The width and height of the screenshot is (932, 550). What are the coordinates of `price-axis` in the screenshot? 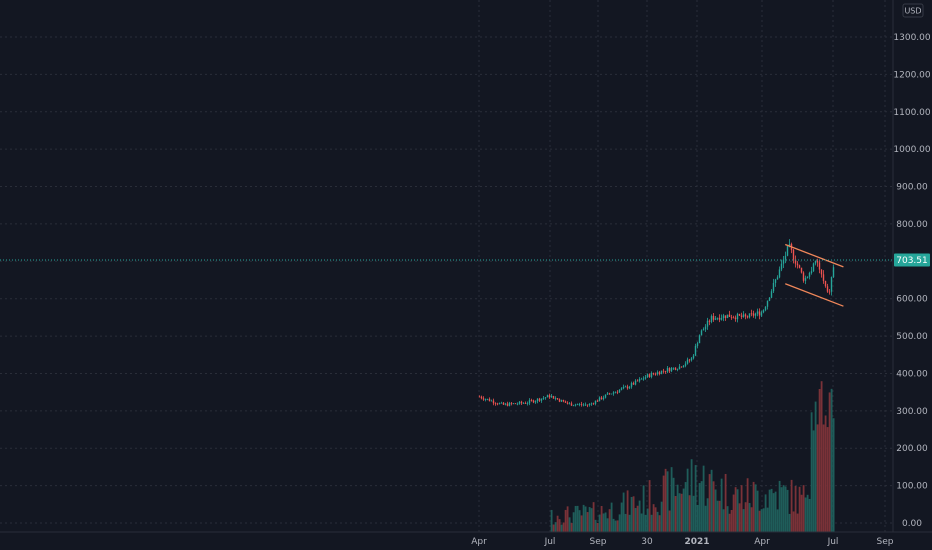 It's located at (912, 275).